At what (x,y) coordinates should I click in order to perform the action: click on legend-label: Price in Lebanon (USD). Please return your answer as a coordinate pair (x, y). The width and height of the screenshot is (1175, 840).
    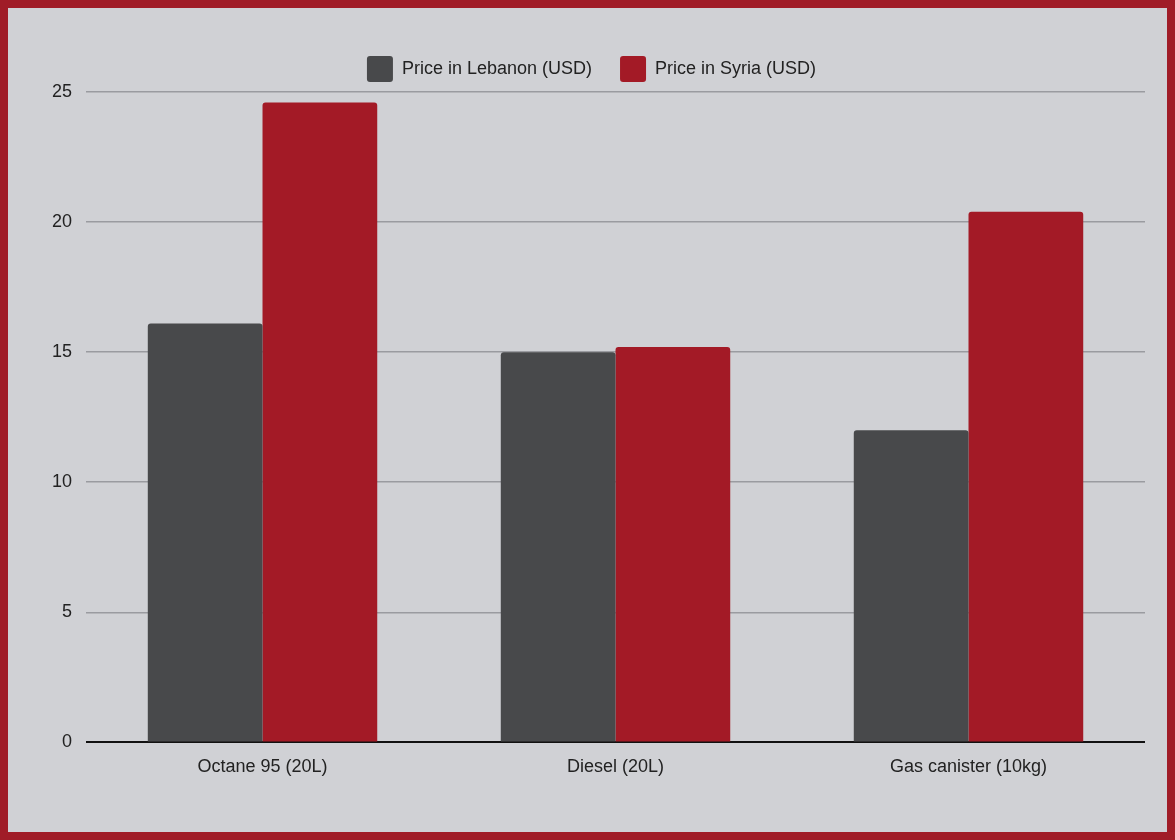
    Looking at the image, I should click on (497, 67).